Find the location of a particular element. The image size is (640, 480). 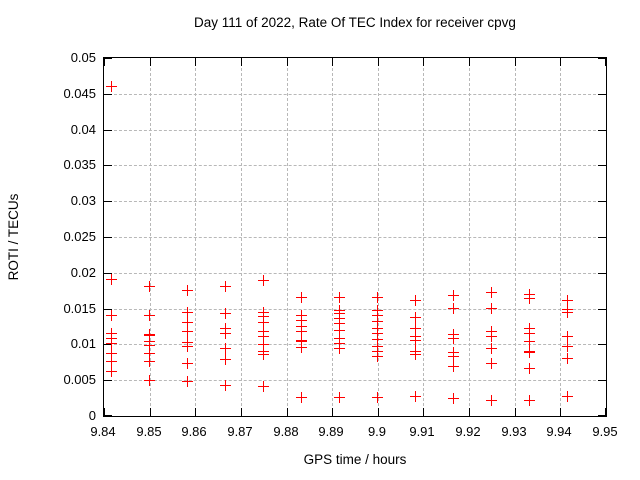

x-axis-label: GPS time / hours is located at coordinates (355, 459).